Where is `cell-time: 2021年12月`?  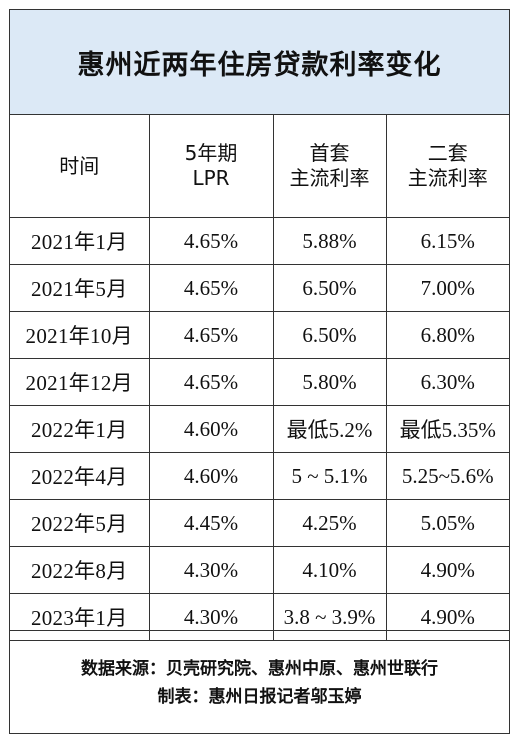
cell-time: 2021年12月 is located at coordinates (80, 382).